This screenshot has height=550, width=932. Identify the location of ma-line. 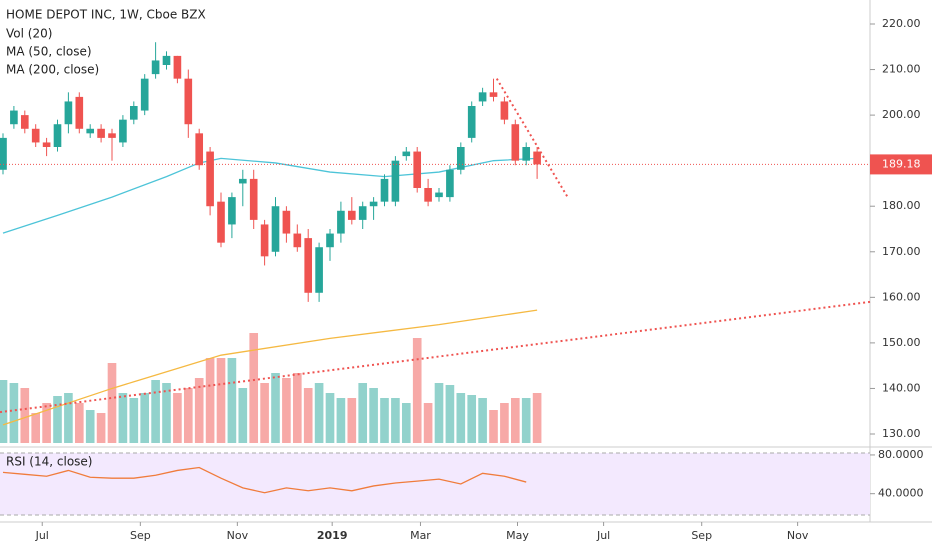
(270, 367).